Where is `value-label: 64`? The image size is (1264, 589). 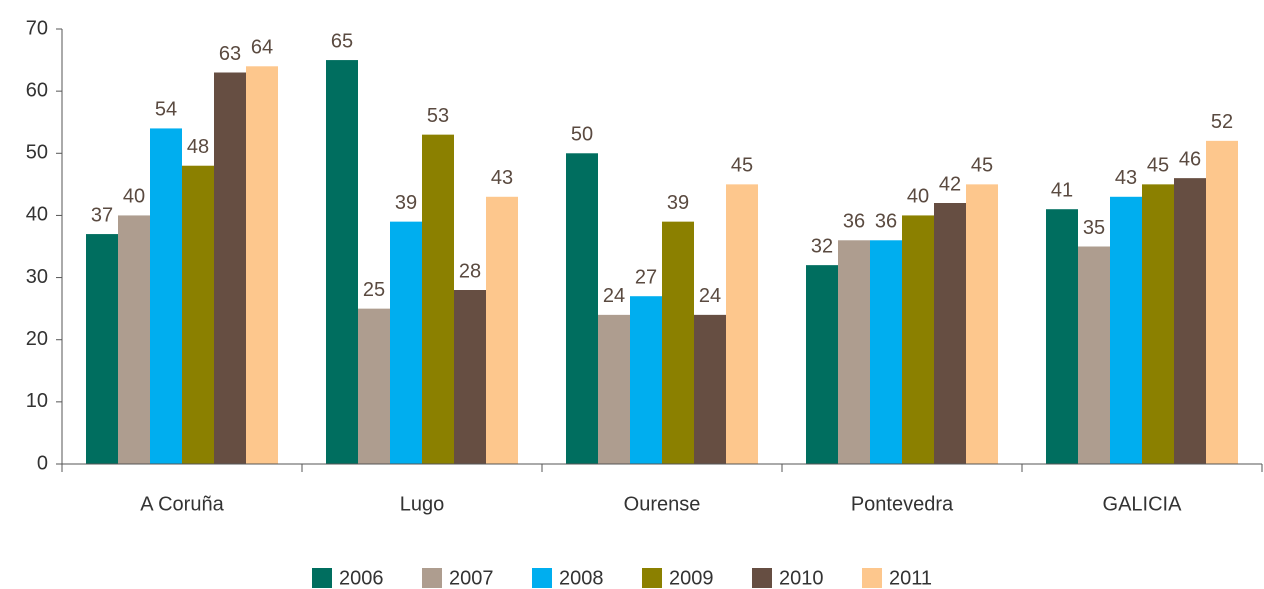
value-label: 64 is located at coordinates (262, 48).